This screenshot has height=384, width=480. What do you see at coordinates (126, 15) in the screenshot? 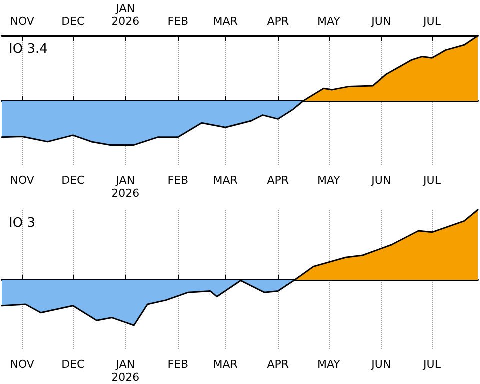
I see `x2-tick-label: JAN 2026` at bounding box center [126, 15].